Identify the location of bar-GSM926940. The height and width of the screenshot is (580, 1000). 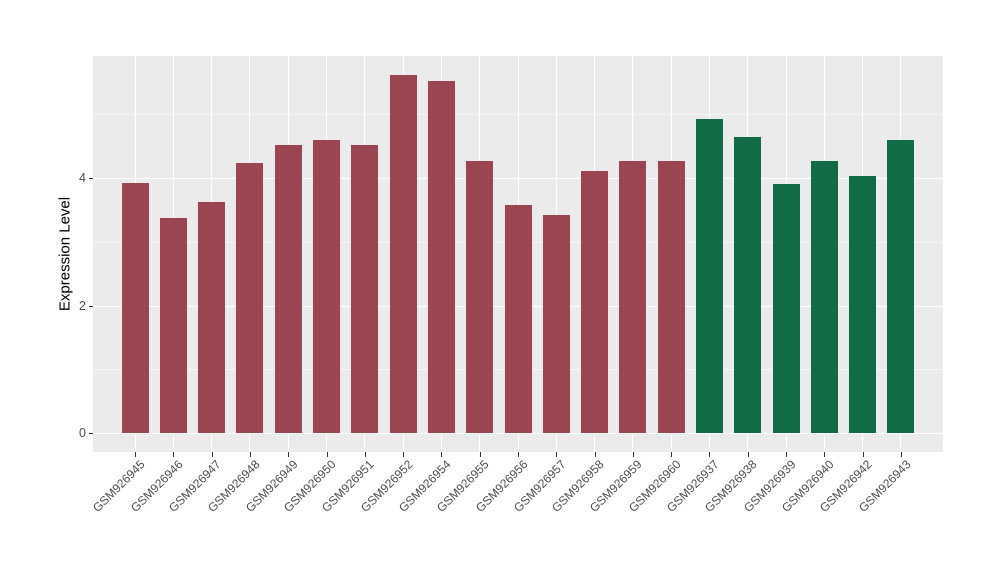
(824, 296).